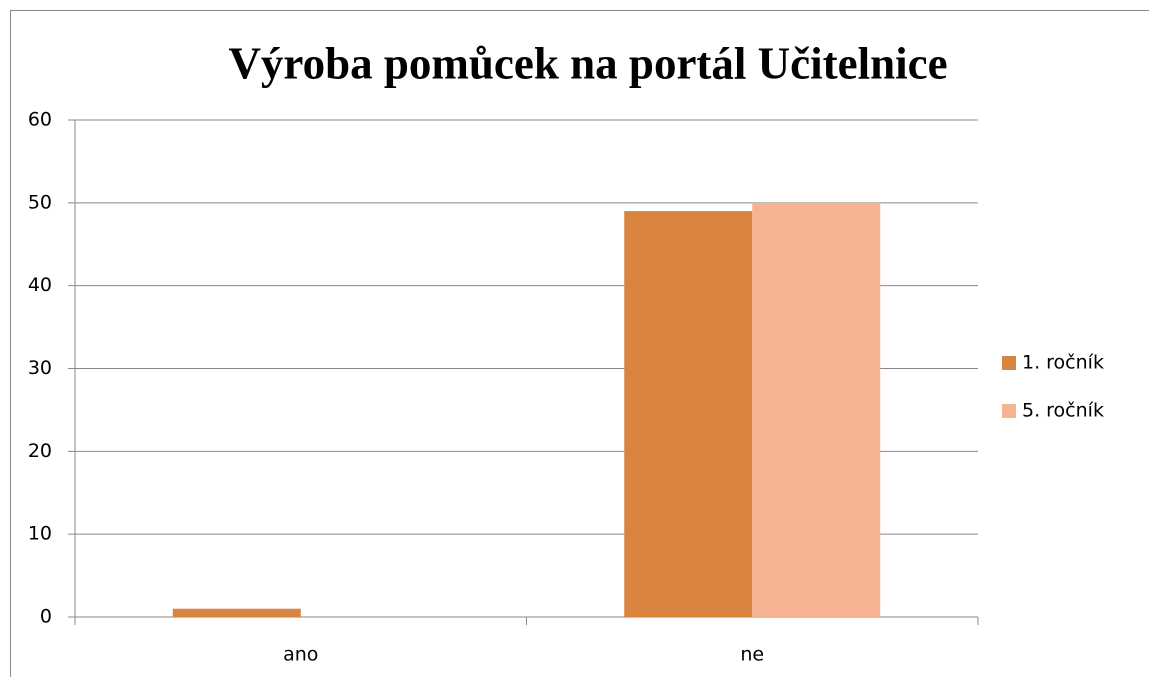 Image resolution: width=1149 pixels, height=677 pixels. Describe the element at coordinates (1063, 411) in the screenshot. I see `legend-label: 5. ročník` at that location.